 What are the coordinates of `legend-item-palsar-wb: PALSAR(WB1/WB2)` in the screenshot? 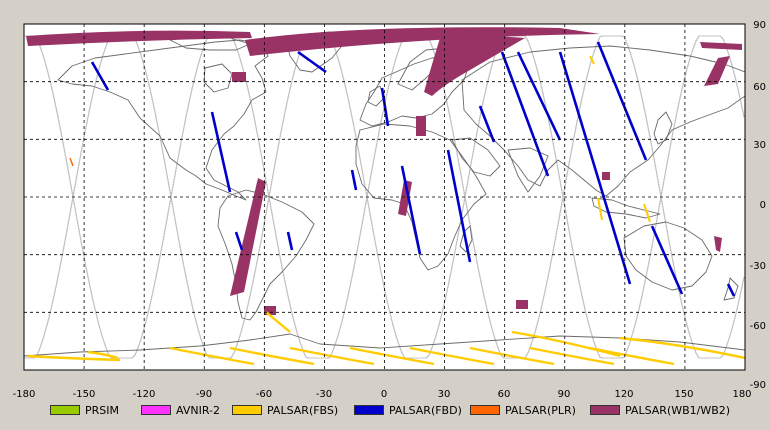 It's located at (660, 410).